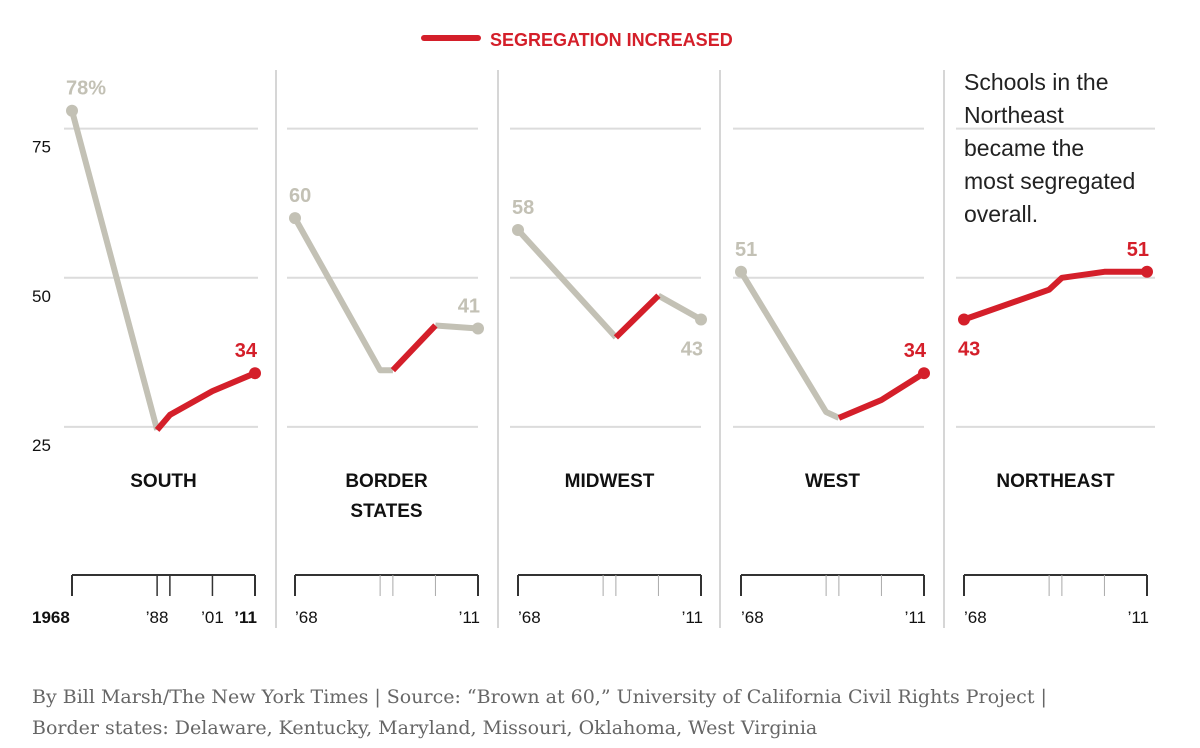 This screenshot has width=1200, height=748. What do you see at coordinates (51, 617) in the screenshot?
I see `x-tick-label: 1968` at bounding box center [51, 617].